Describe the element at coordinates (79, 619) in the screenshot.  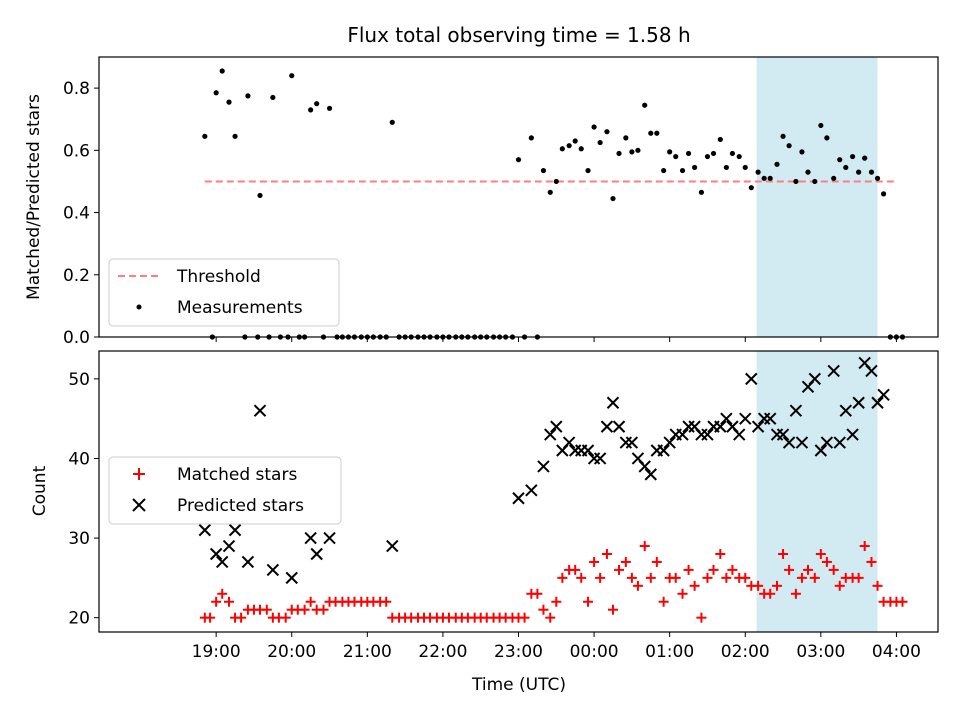
I see `y-tick-label: 20` at that location.